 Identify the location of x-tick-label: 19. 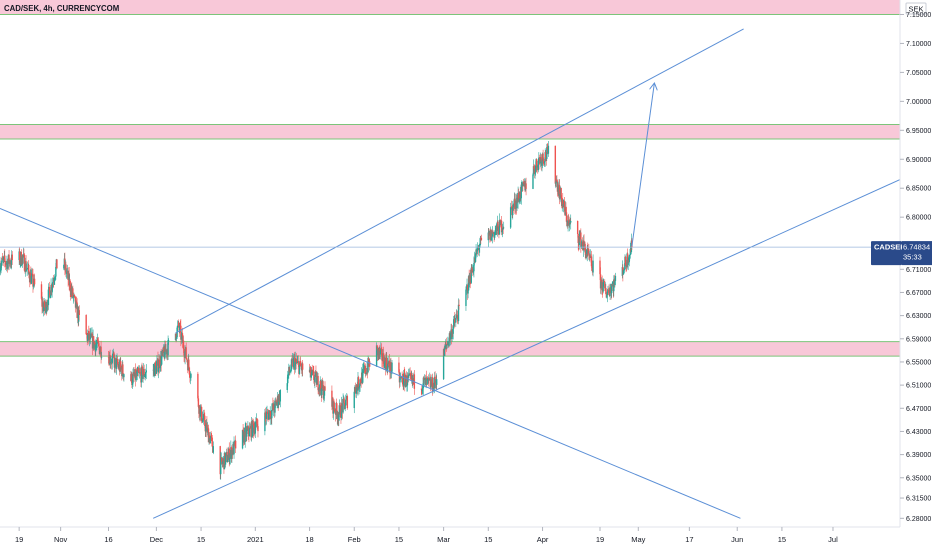
(19, 539).